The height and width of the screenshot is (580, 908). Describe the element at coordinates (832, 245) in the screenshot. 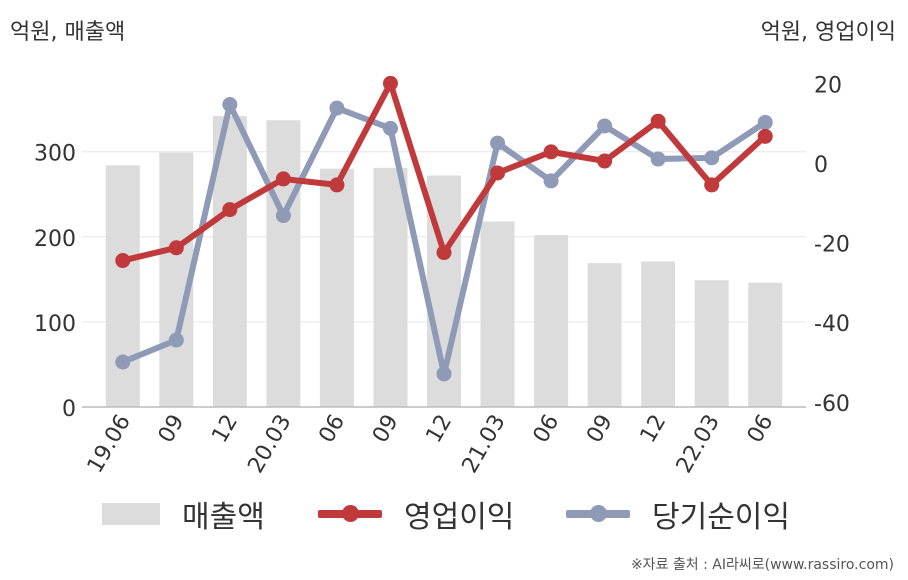

I see `right-axis-tick-label: -20` at that location.